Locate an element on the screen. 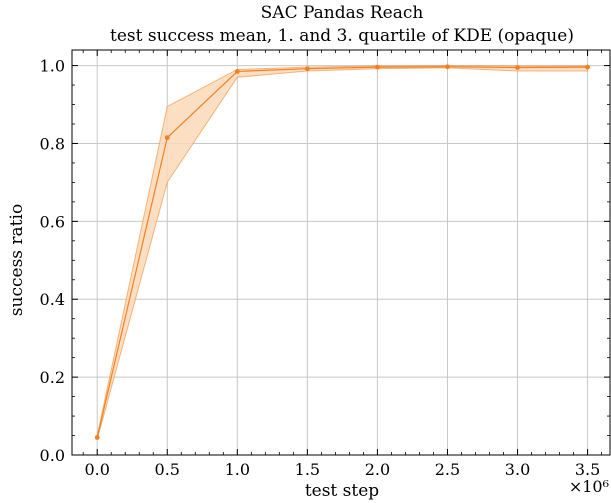 The height and width of the screenshot is (503, 611). x-tick-label-4: 2.0 is located at coordinates (377, 469).